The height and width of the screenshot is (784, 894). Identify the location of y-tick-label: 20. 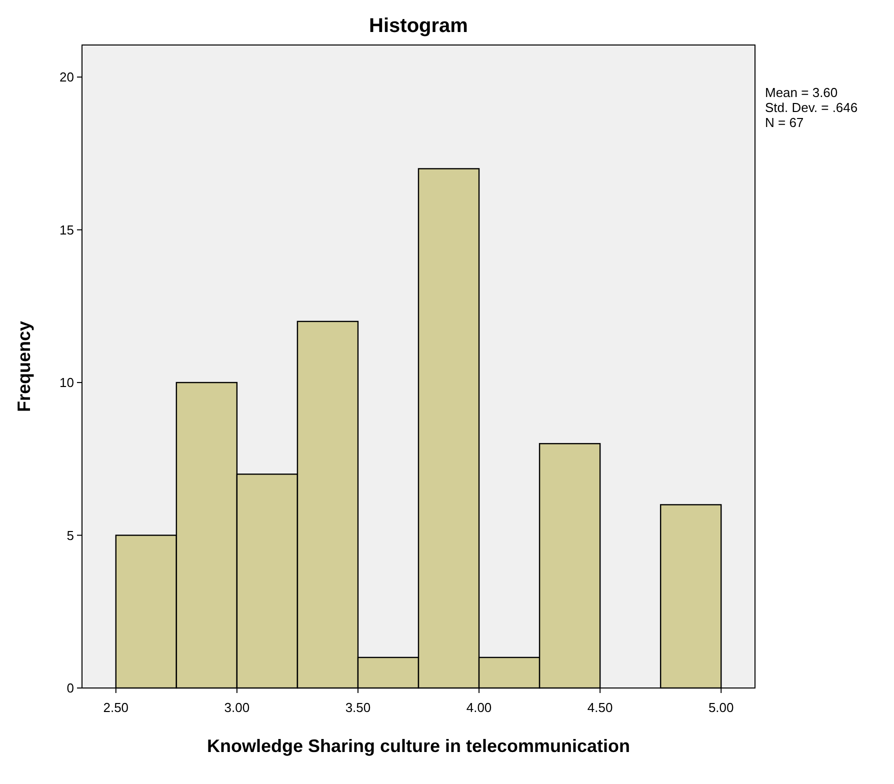
(67, 77).